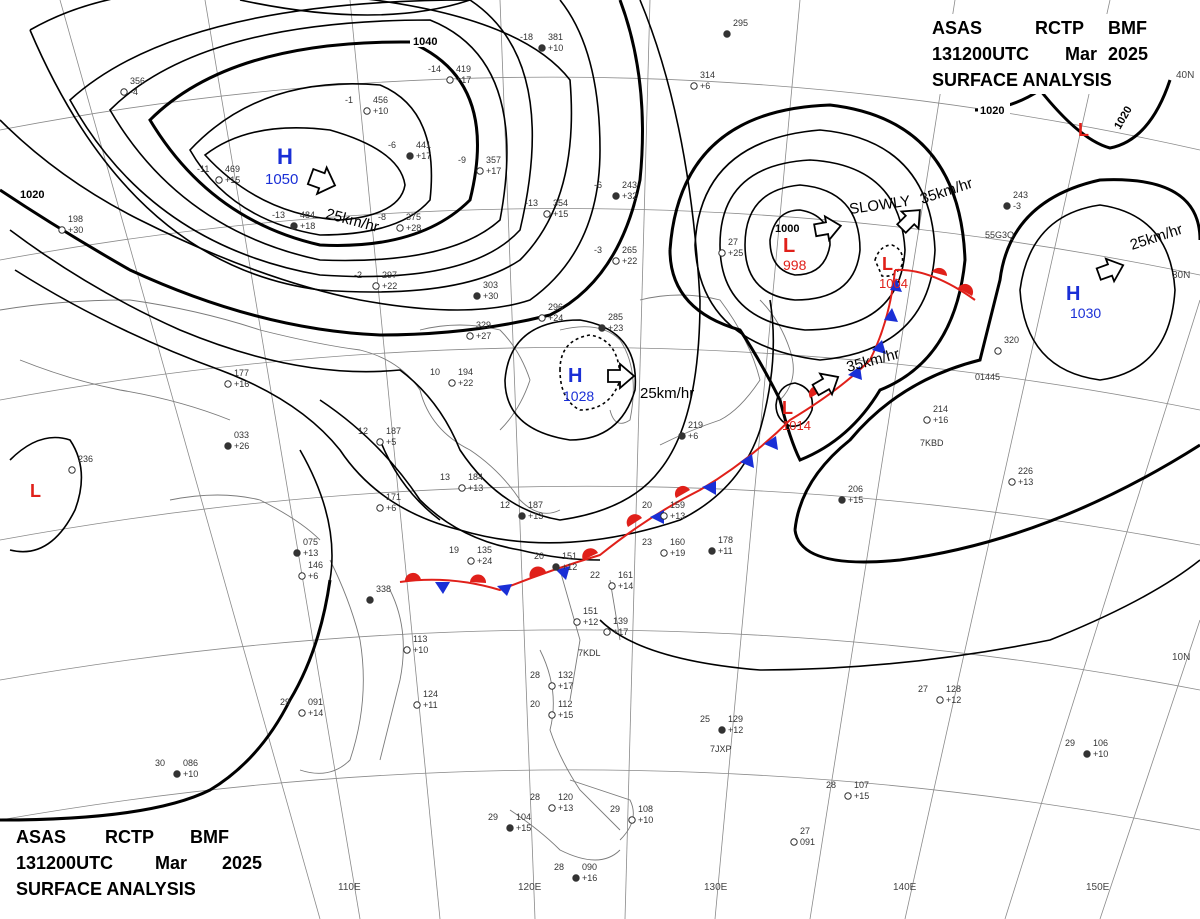 The width and height of the screenshot is (1200, 919). I want to click on station-value: 27, so click(733, 242).